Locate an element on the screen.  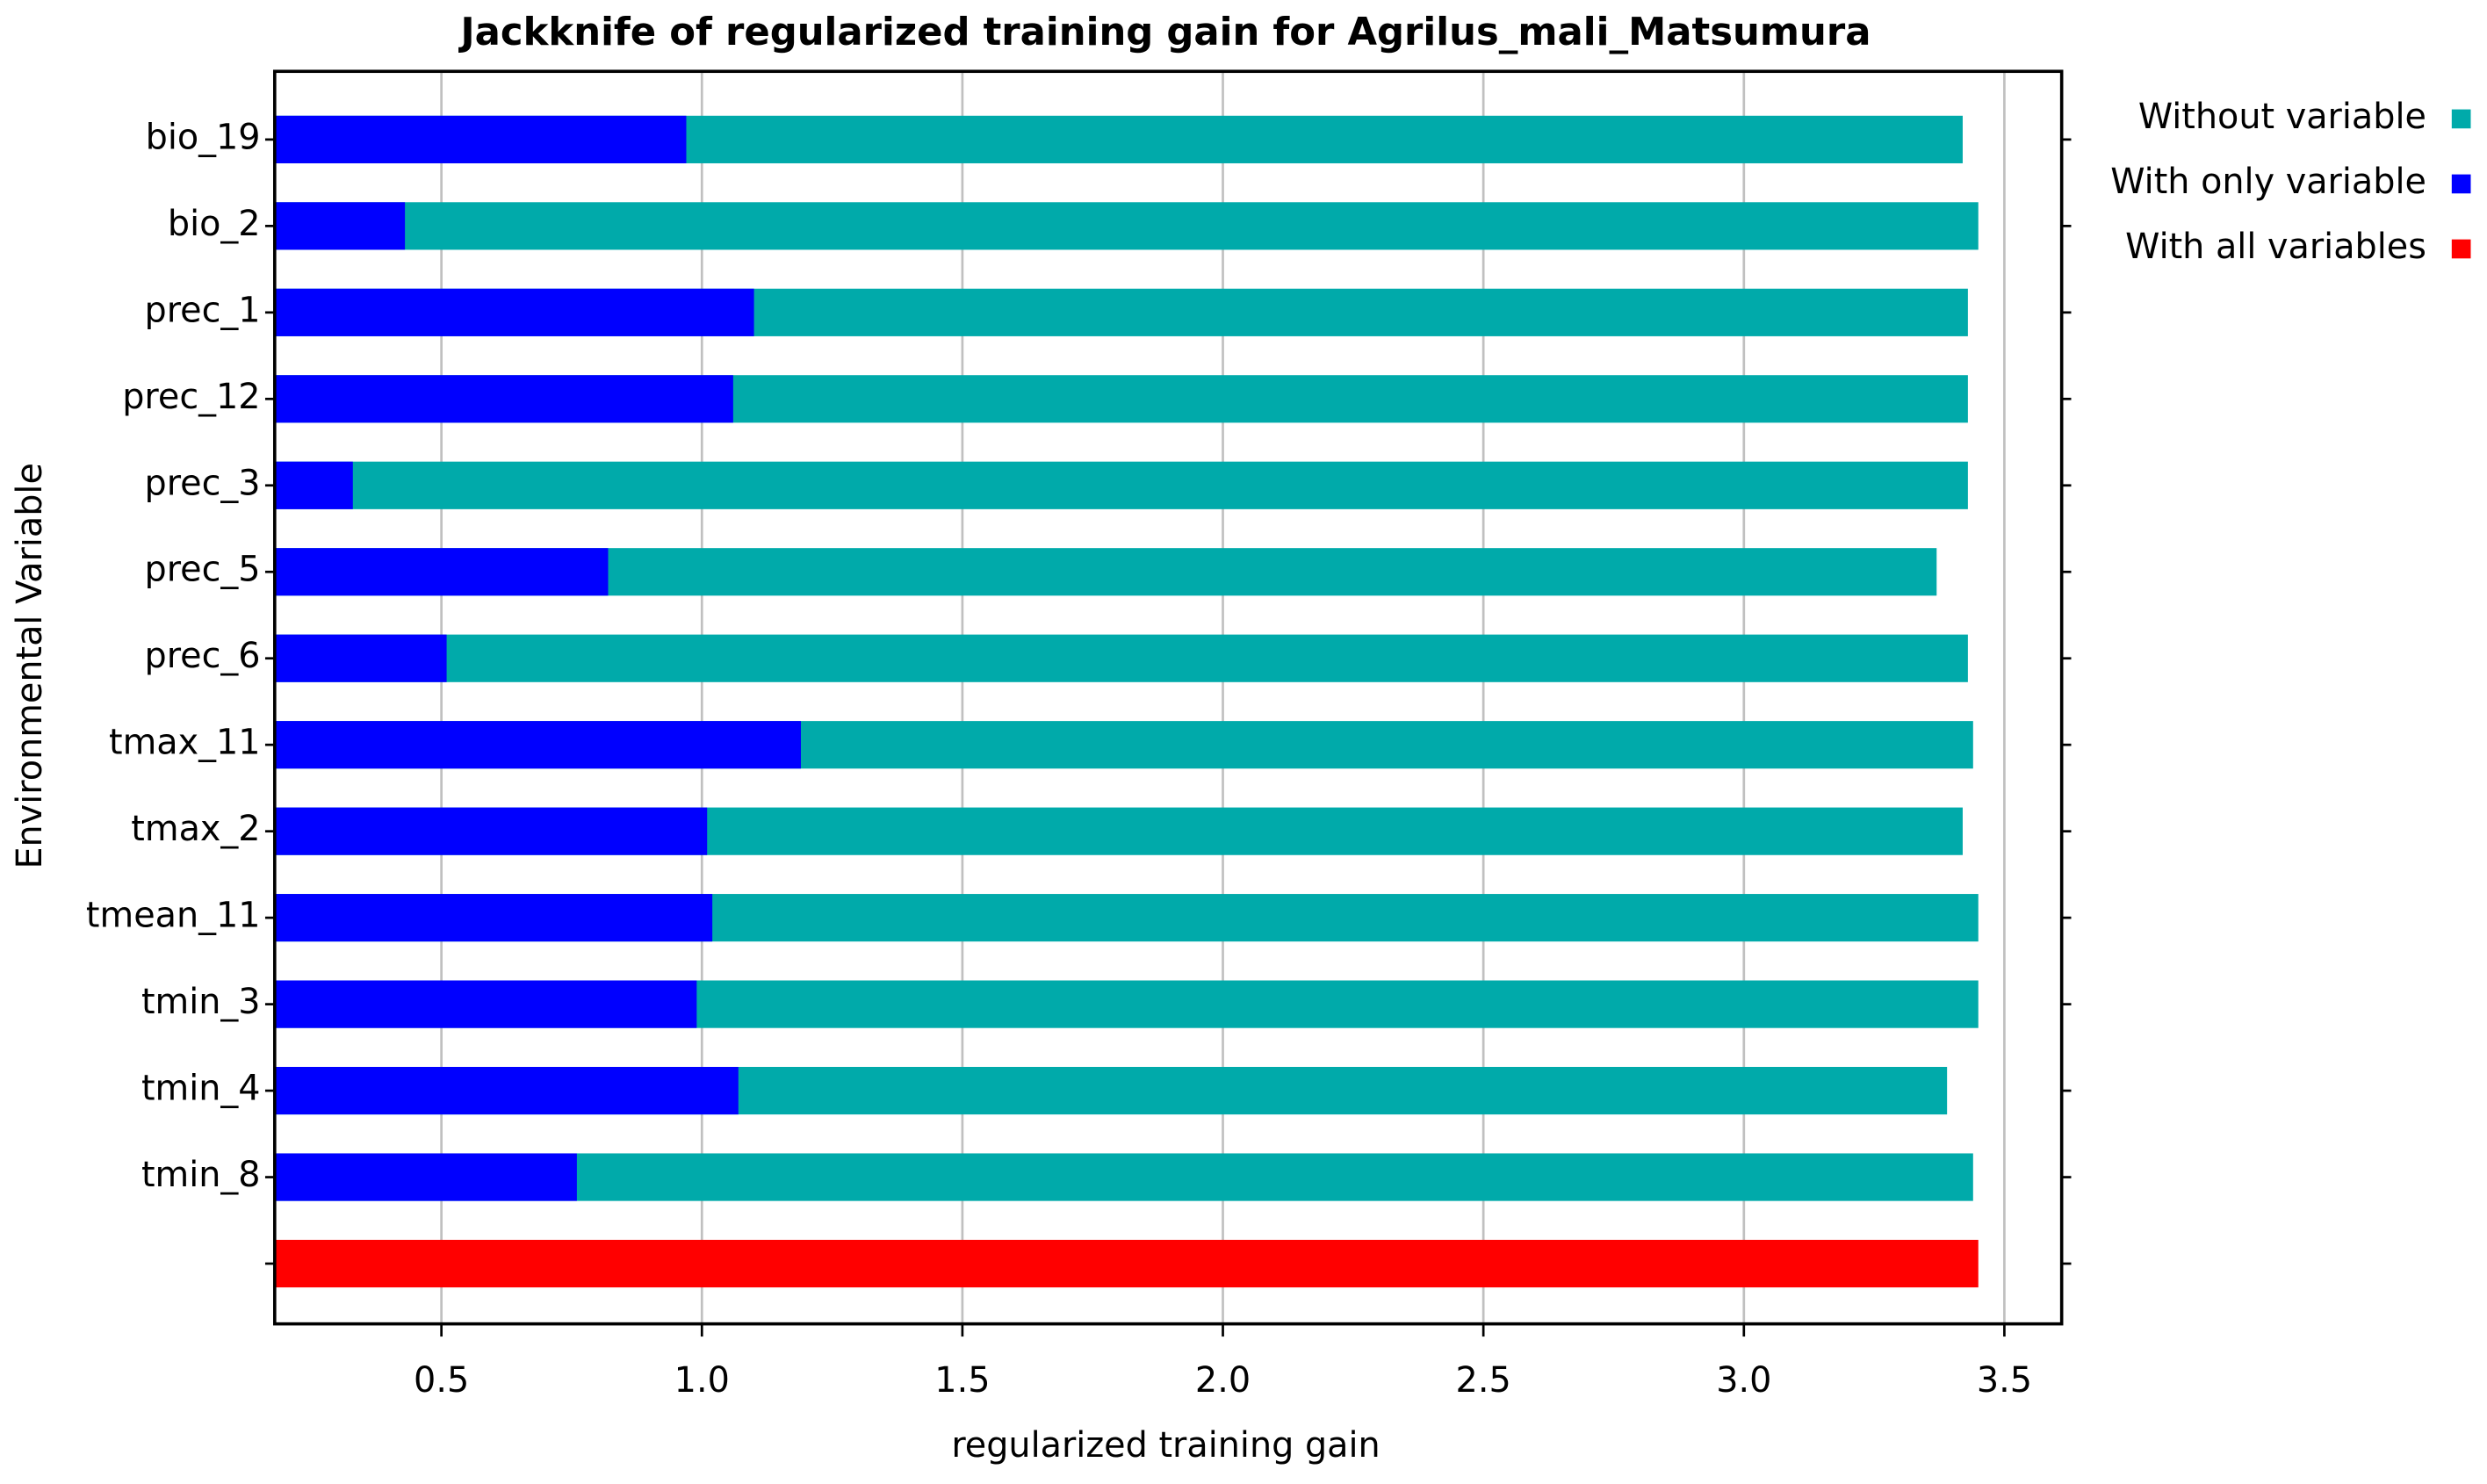
y-tick-label: bio_19 is located at coordinates (204, 137).